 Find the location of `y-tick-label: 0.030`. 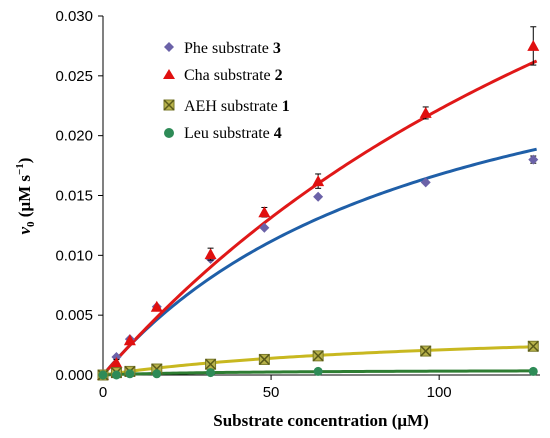

y-tick-label: 0.030 is located at coordinates (74, 16).